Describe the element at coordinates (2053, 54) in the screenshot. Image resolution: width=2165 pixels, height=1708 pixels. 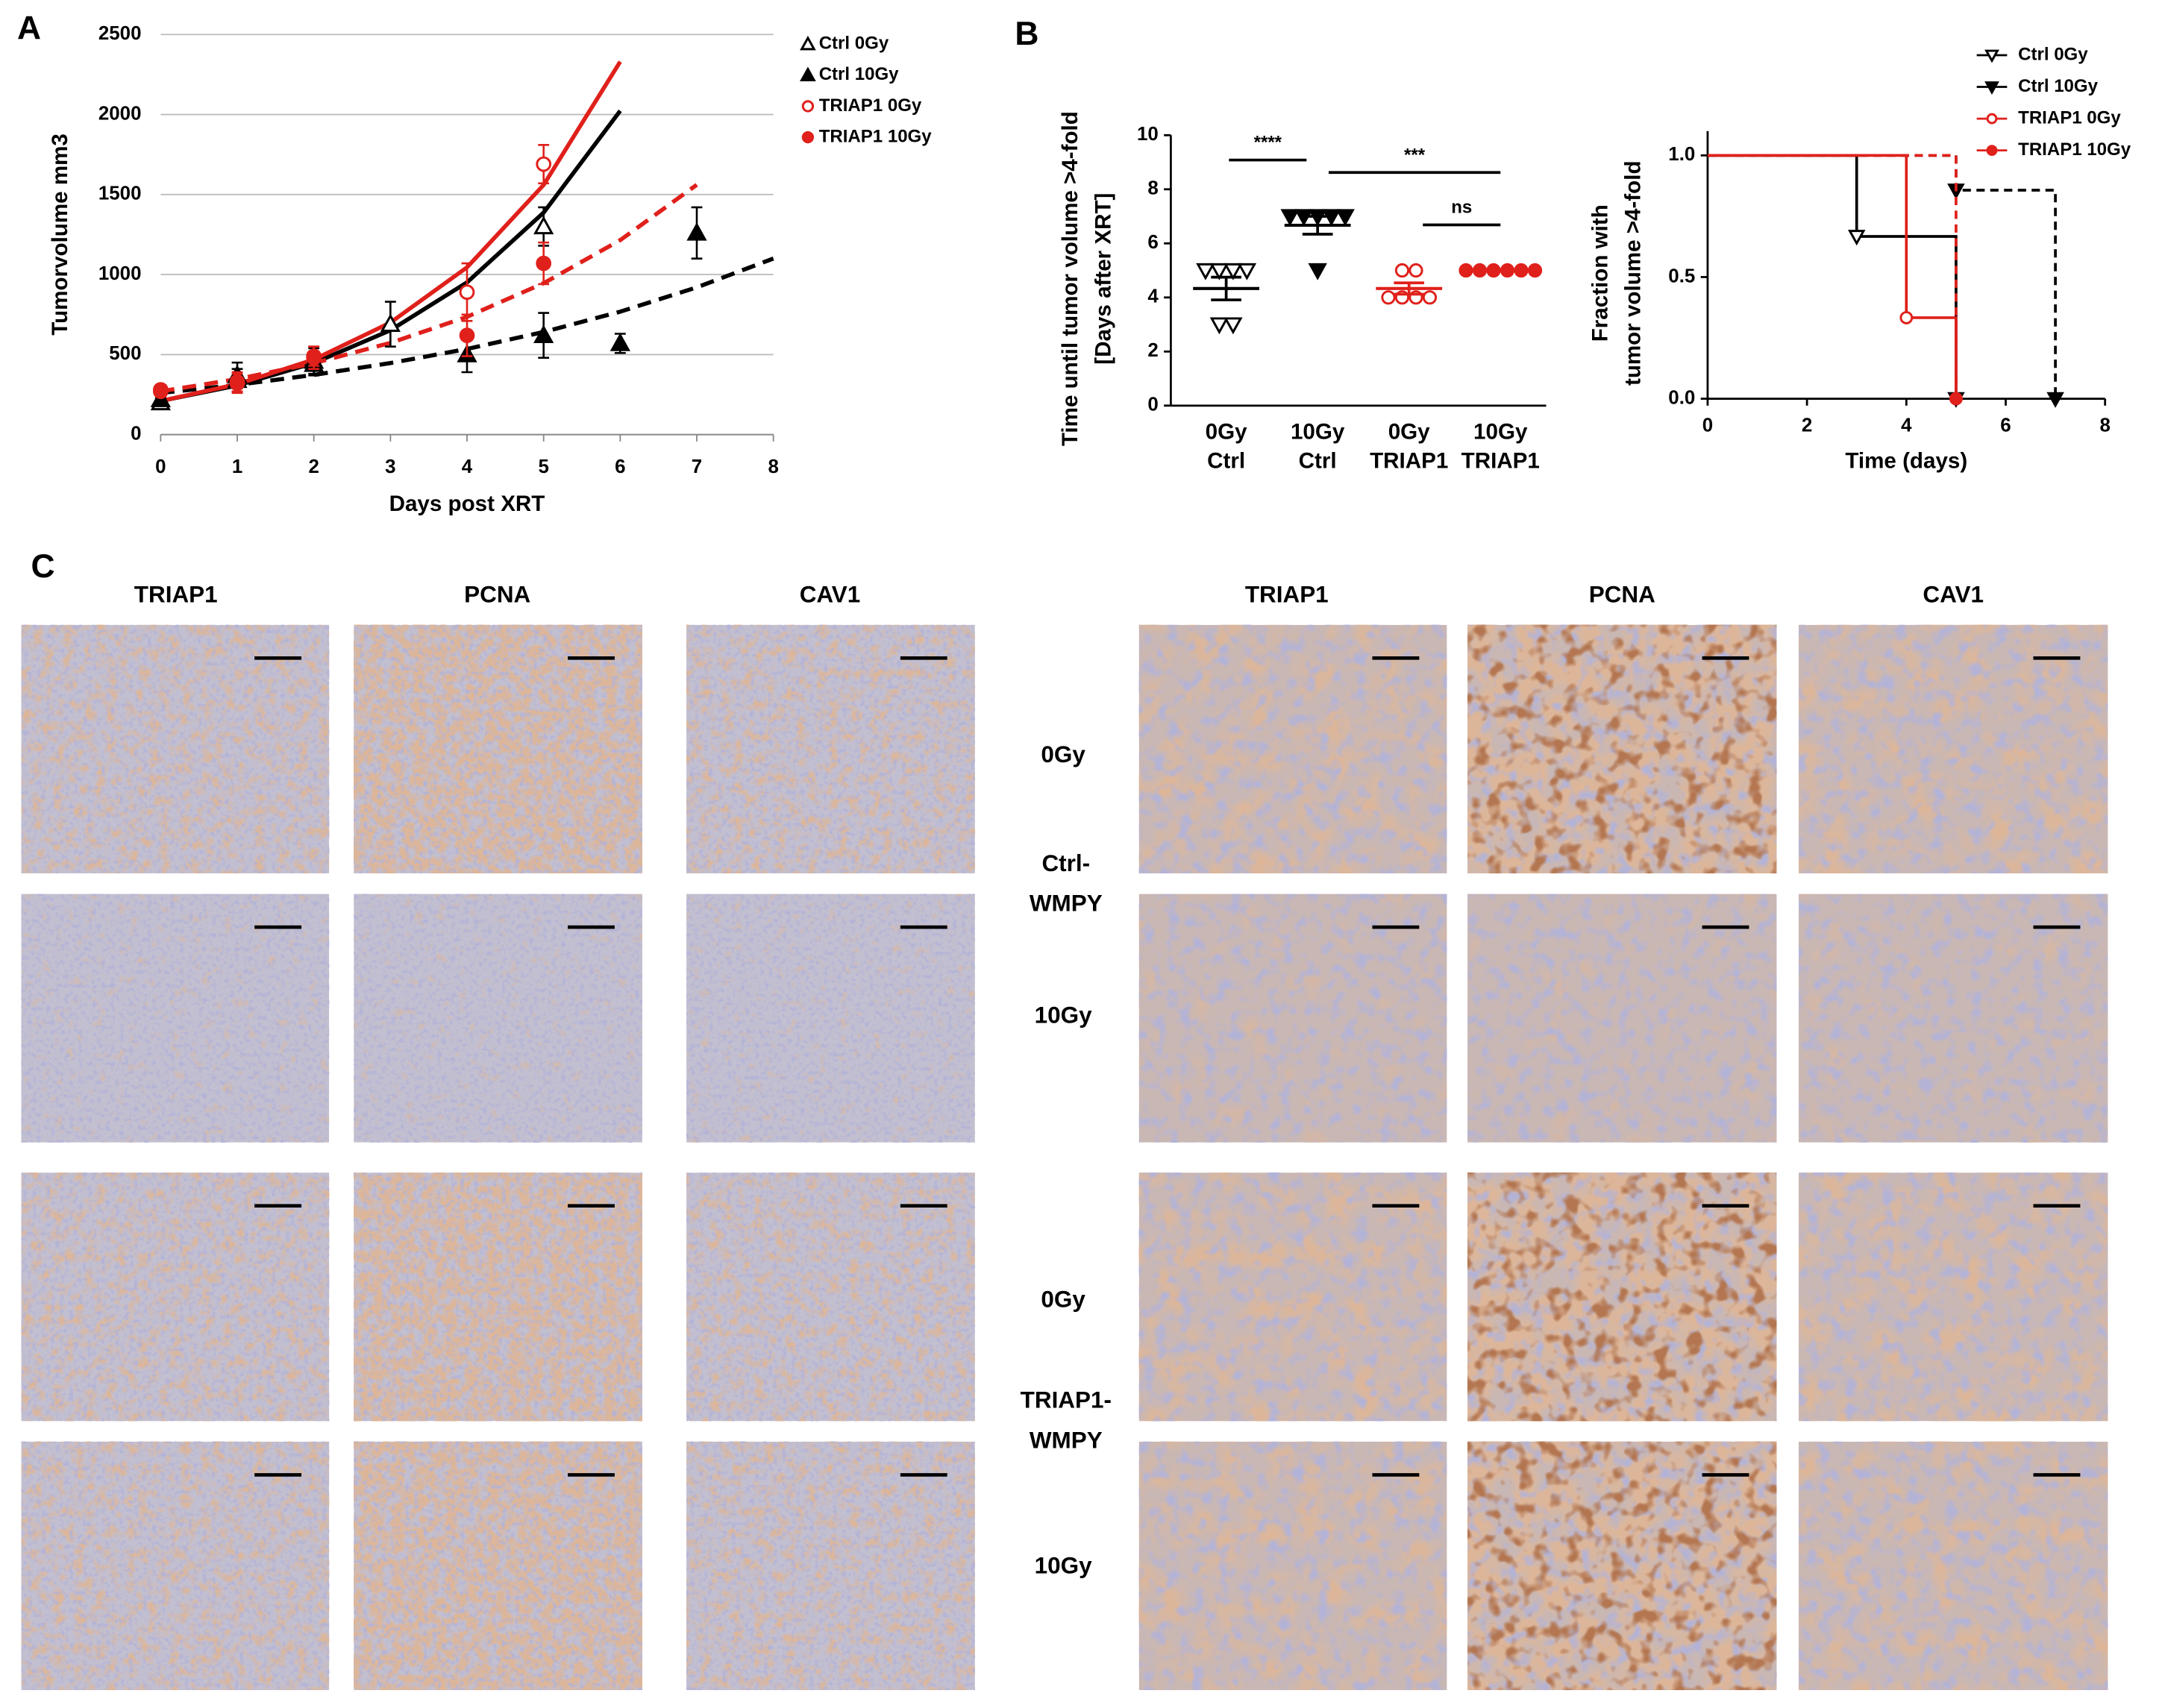
I see `legend-label: Ctrl 0Gy` at that location.